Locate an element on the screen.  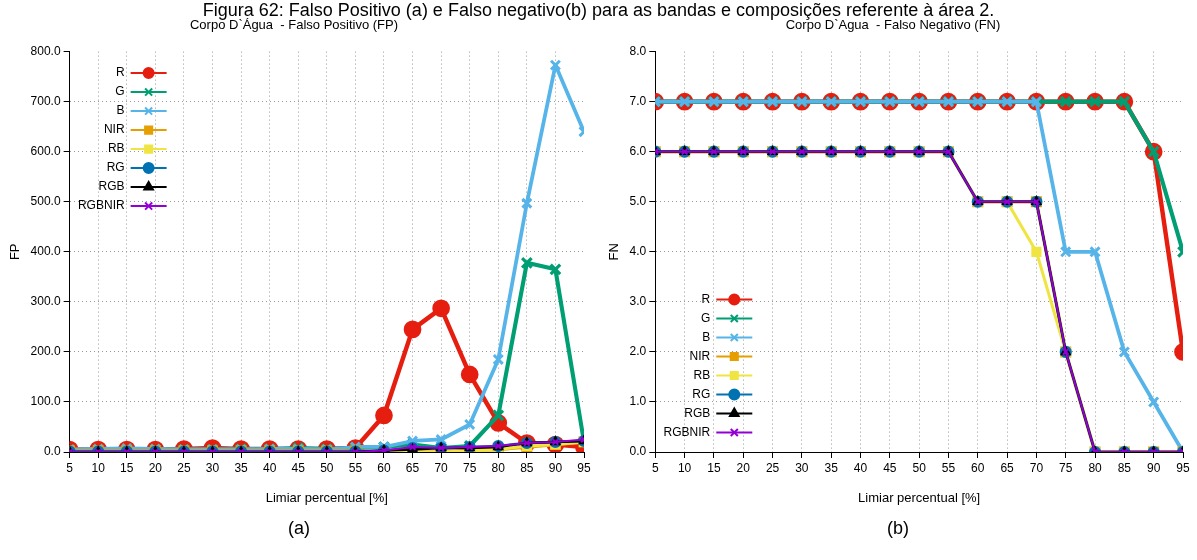
y-tick-label: 200.0 is located at coordinates (45, 351).